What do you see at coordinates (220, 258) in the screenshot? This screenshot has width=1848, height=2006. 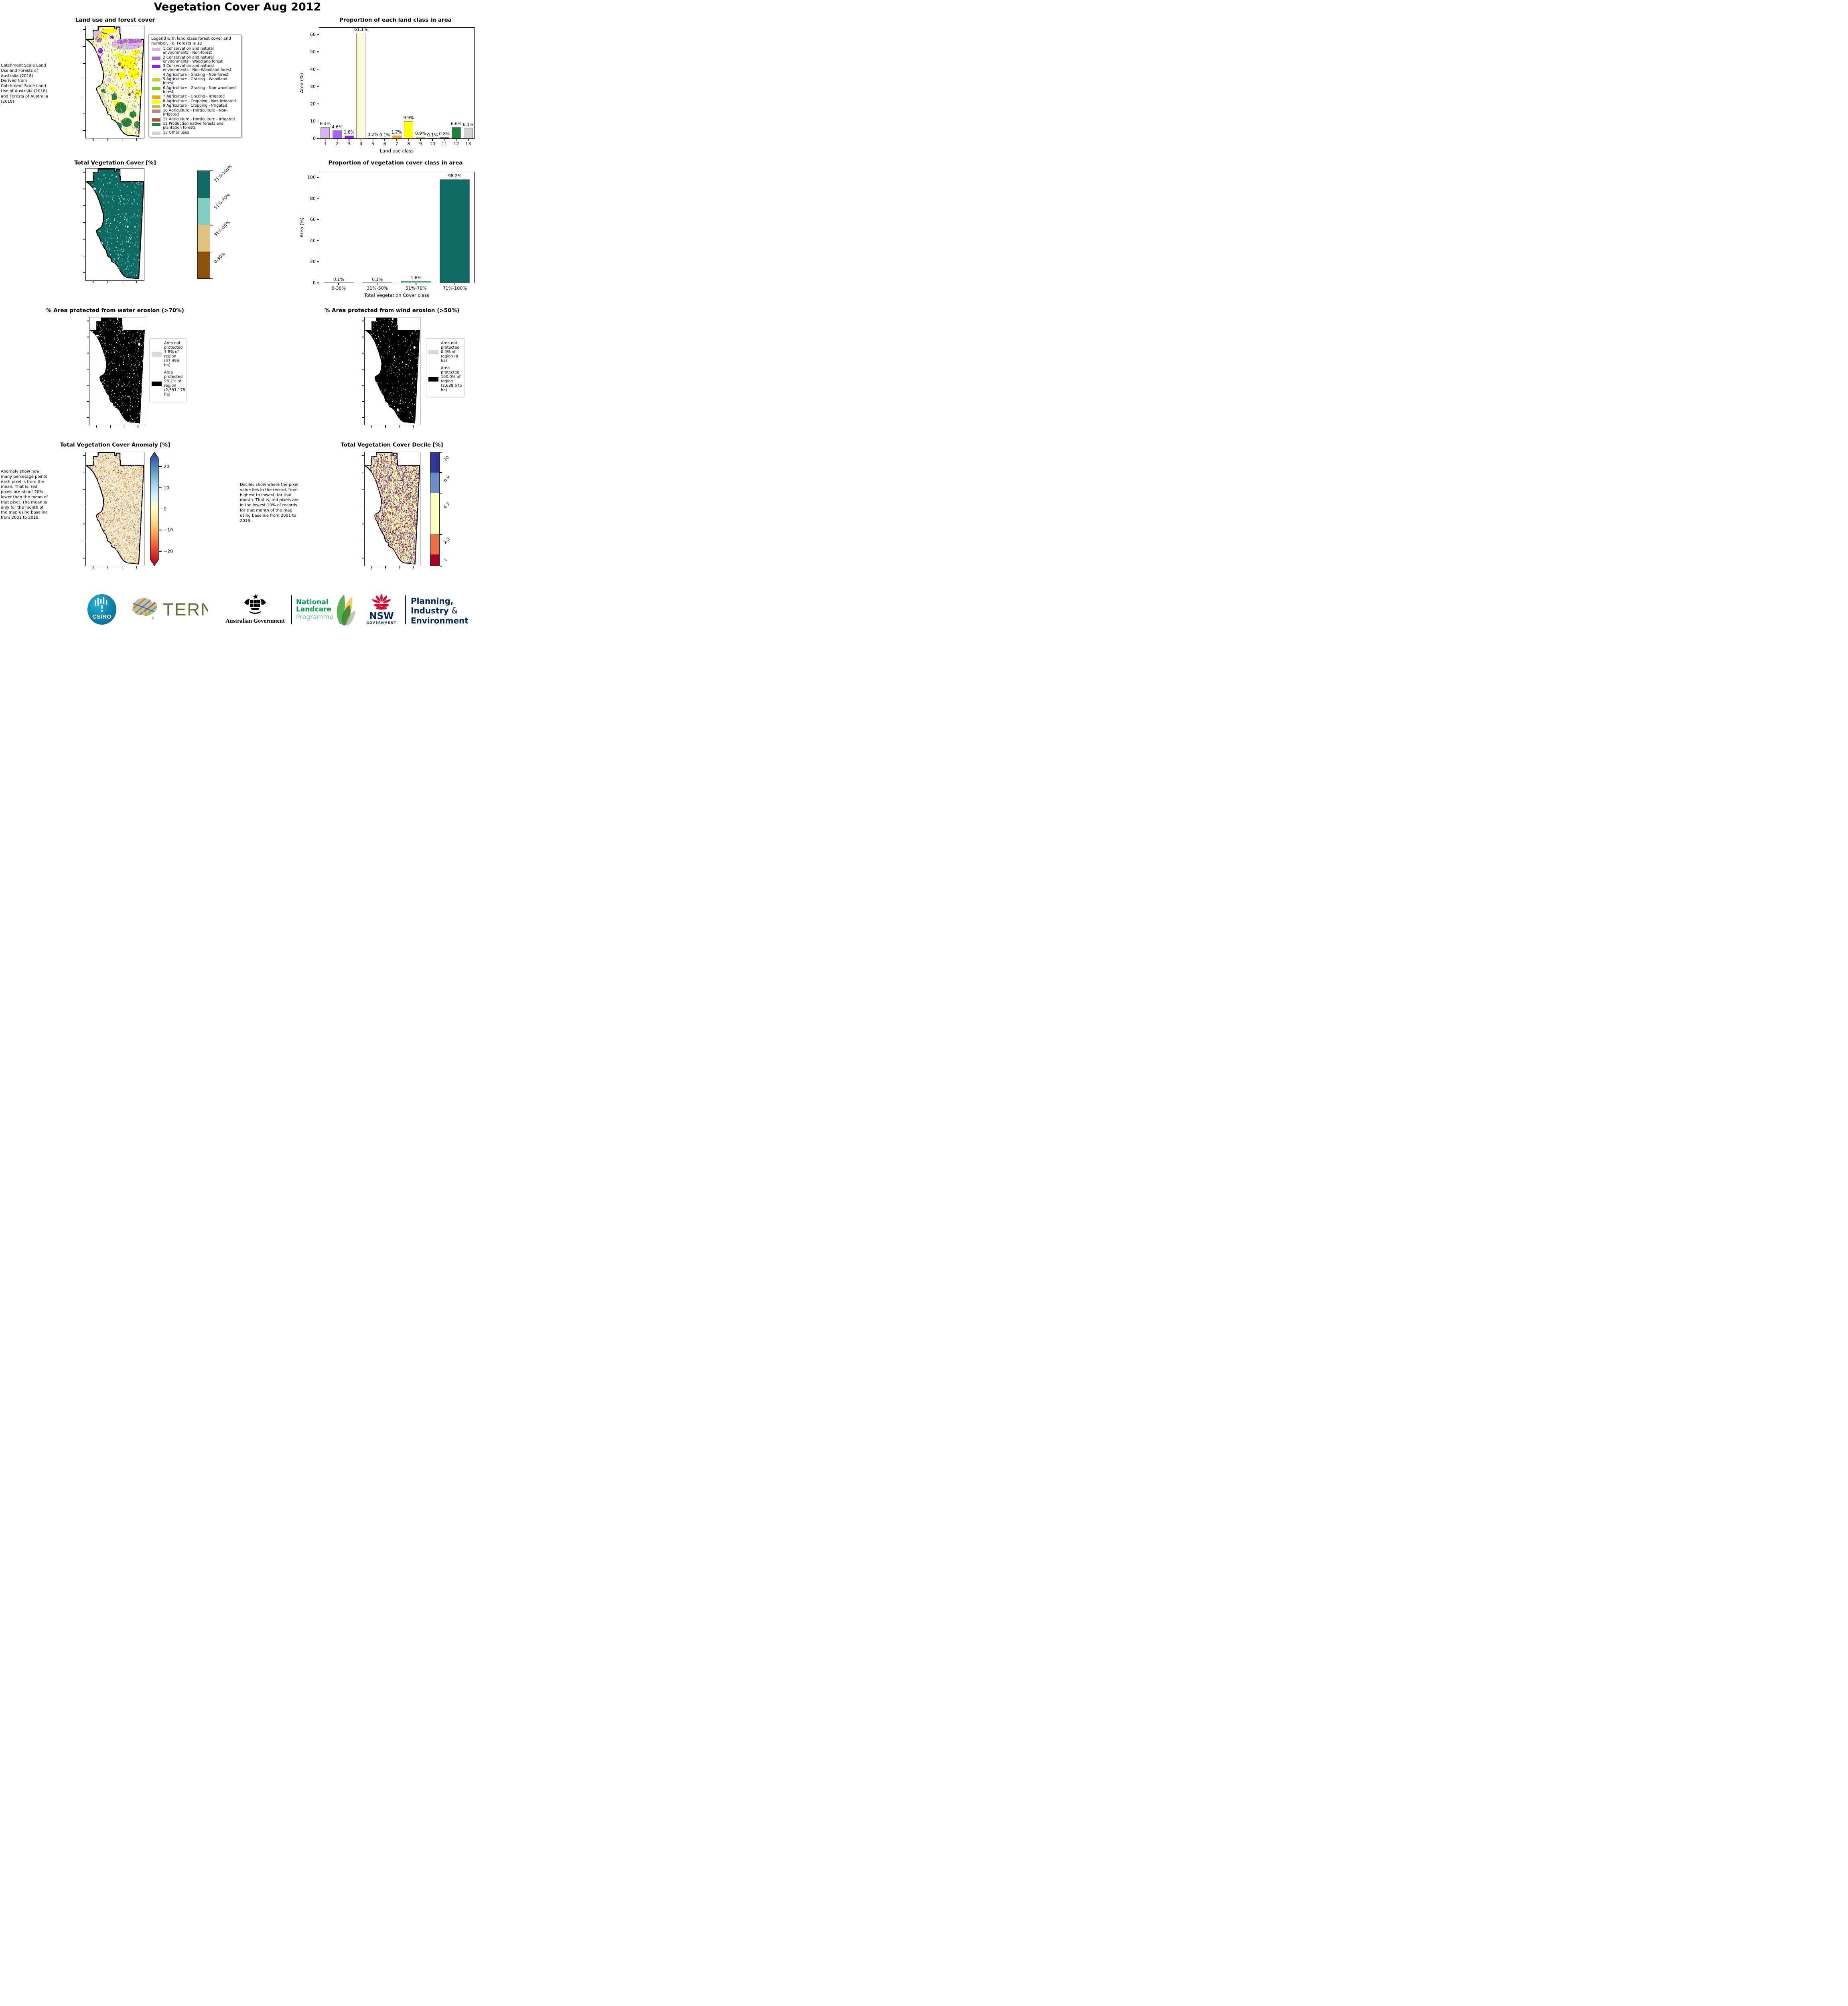 I see `colorbar-label: 0-30%` at bounding box center [220, 258].